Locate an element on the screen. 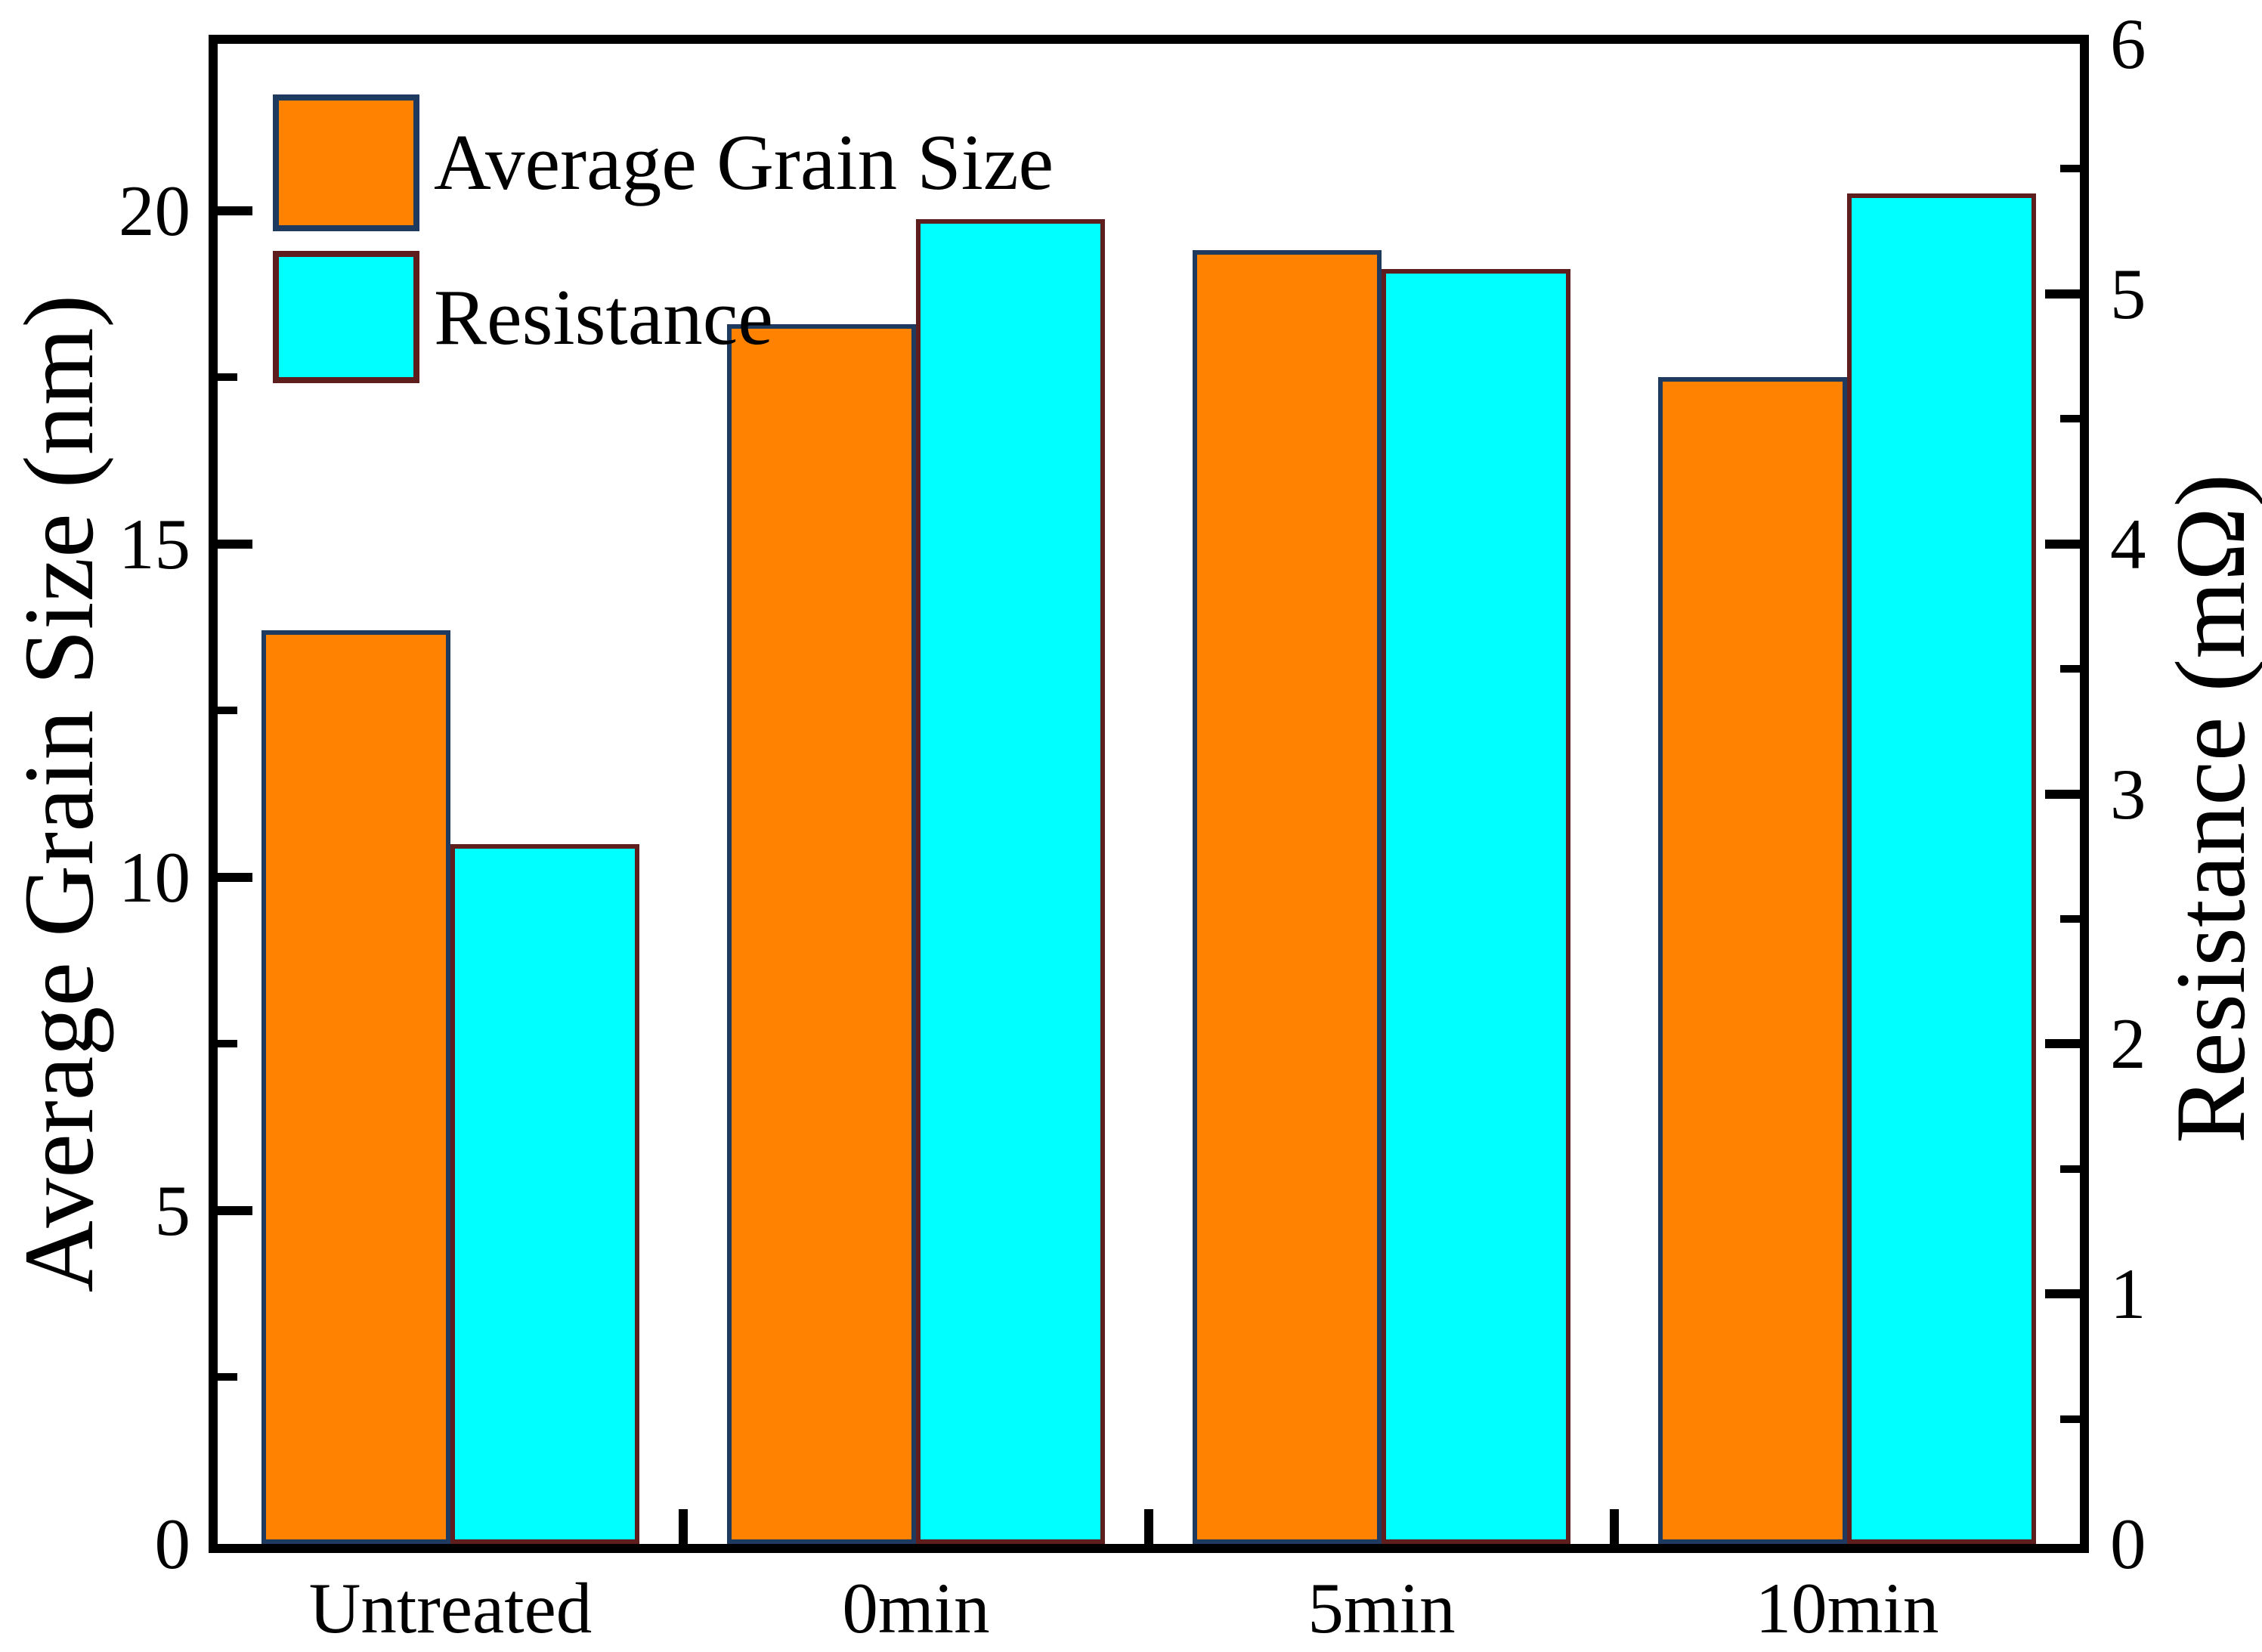 The height and width of the screenshot is (1652, 2262). legend-label-grain-size: Average Grain Size is located at coordinates (744, 162).